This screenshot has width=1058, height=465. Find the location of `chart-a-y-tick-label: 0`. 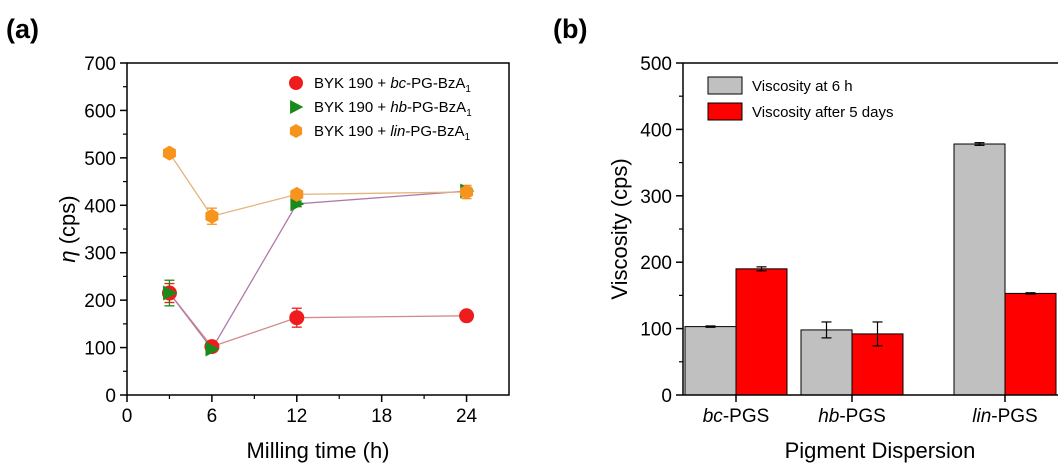

chart-a-y-tick-label: 0 is located at coordinates (110, 396).